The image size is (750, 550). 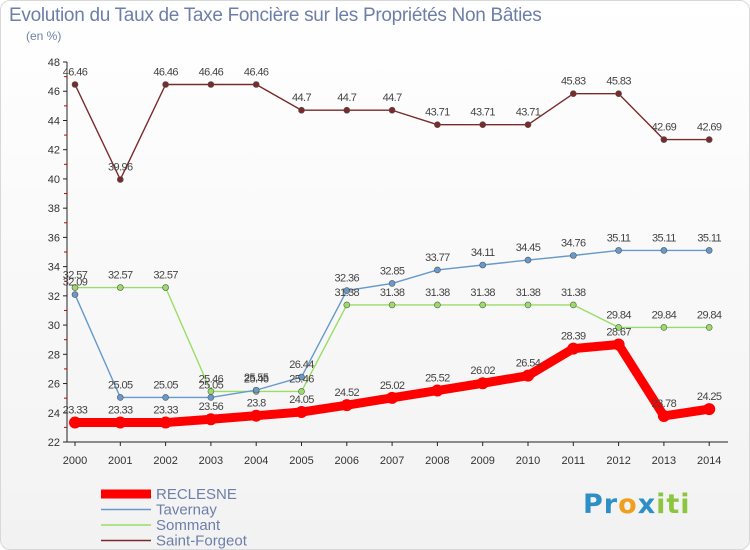 I want to click on x-tick-label: 2010, so click(x=528, y=461).